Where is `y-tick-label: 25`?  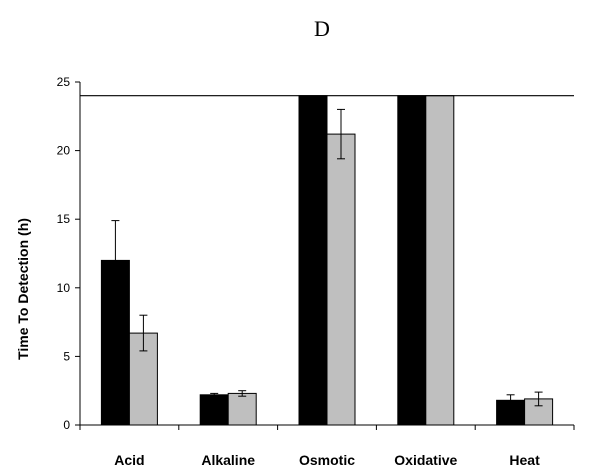
y-tick-label: 25 is located at coordinates (64, 82).